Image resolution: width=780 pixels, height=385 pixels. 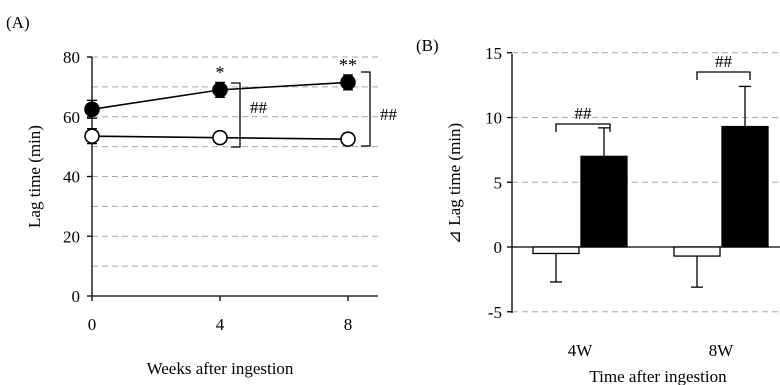 What do you see at coordinates (18, 22) in the screenshot?
I see `panel-label: (A)` at bounding box center [18, 22].